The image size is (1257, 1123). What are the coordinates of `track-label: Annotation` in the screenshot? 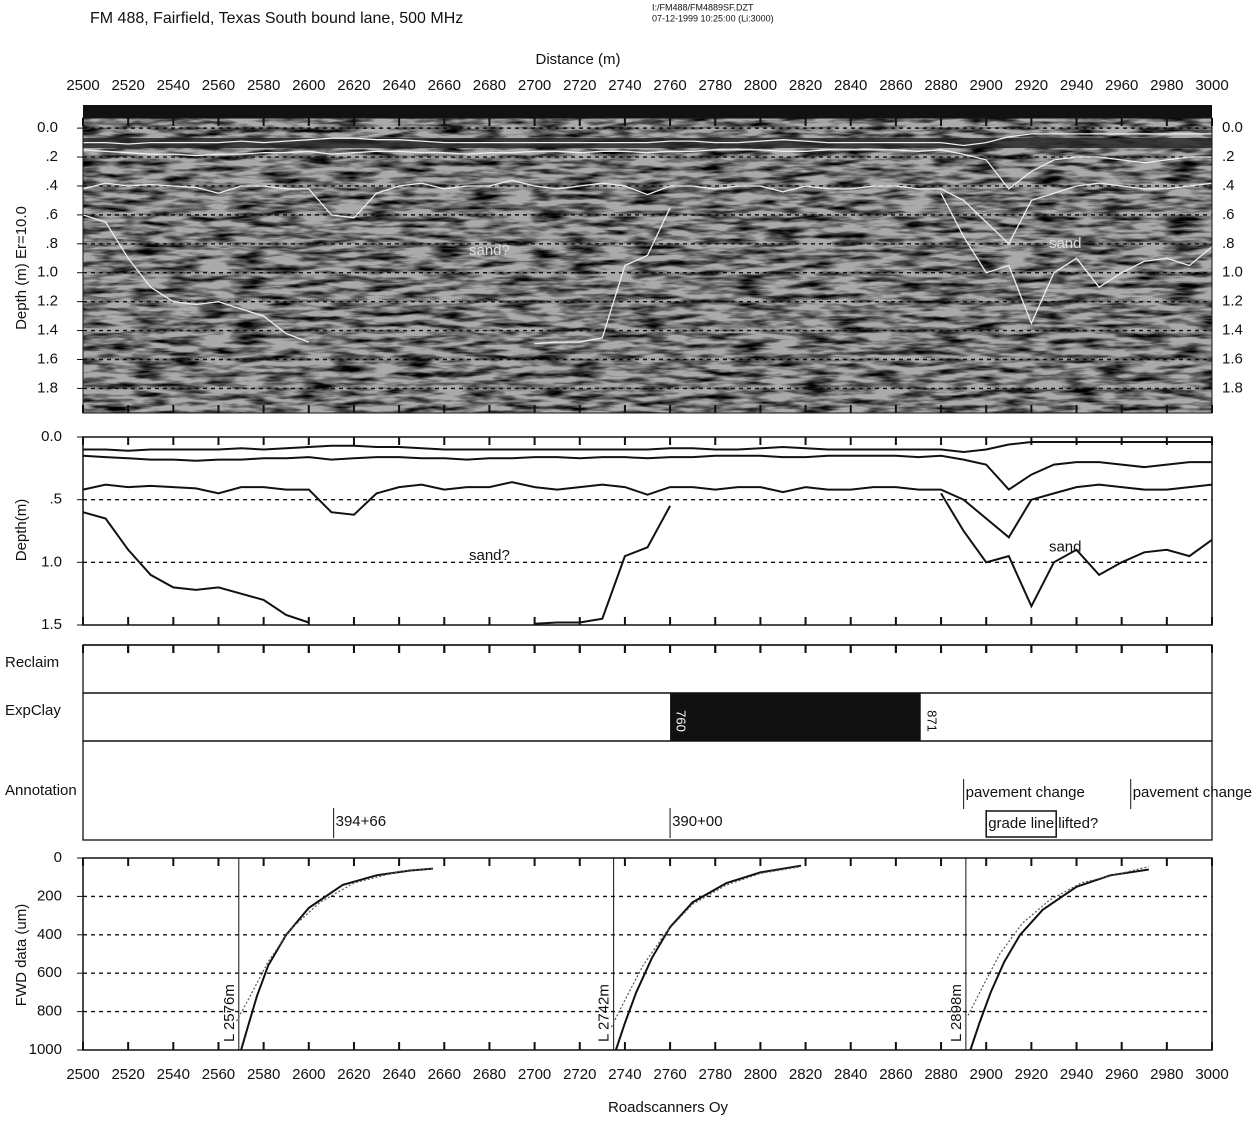 It's located at (41, 790).